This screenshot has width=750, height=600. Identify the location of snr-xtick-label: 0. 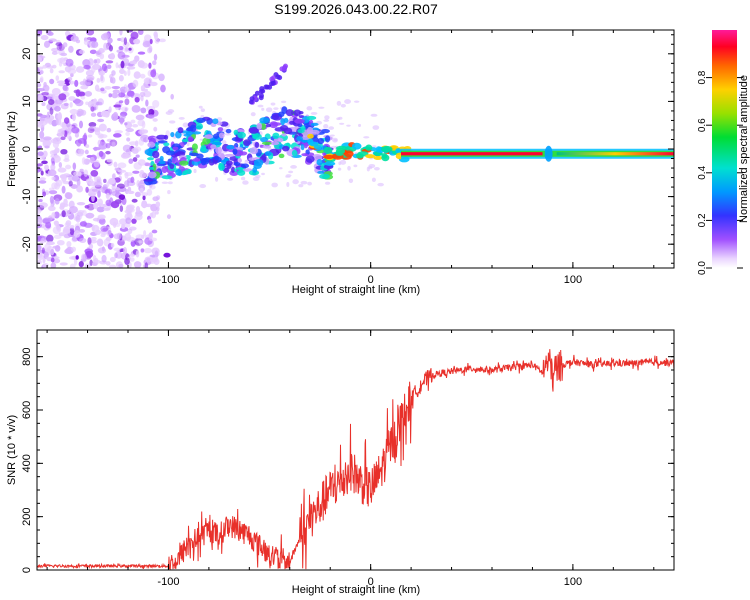
(371, 582).